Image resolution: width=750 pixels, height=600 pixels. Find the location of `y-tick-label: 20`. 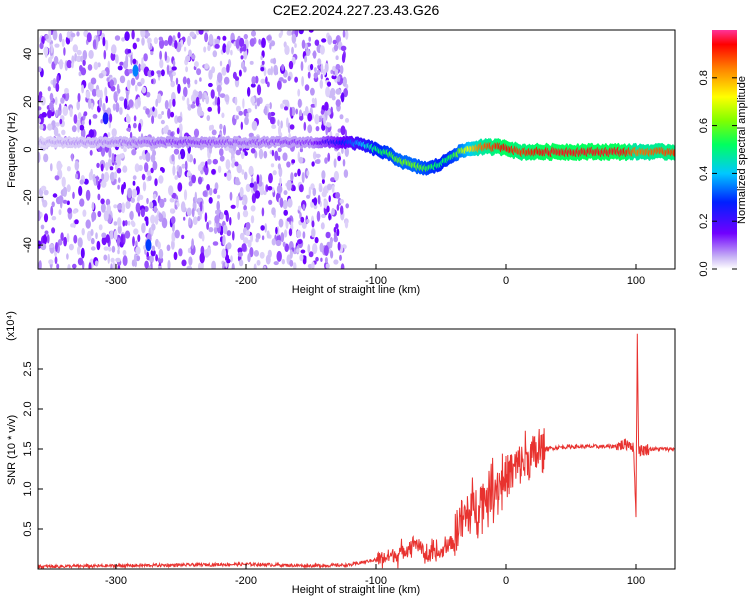

y-tick-label: 20 is located at coordinates (28, 102).